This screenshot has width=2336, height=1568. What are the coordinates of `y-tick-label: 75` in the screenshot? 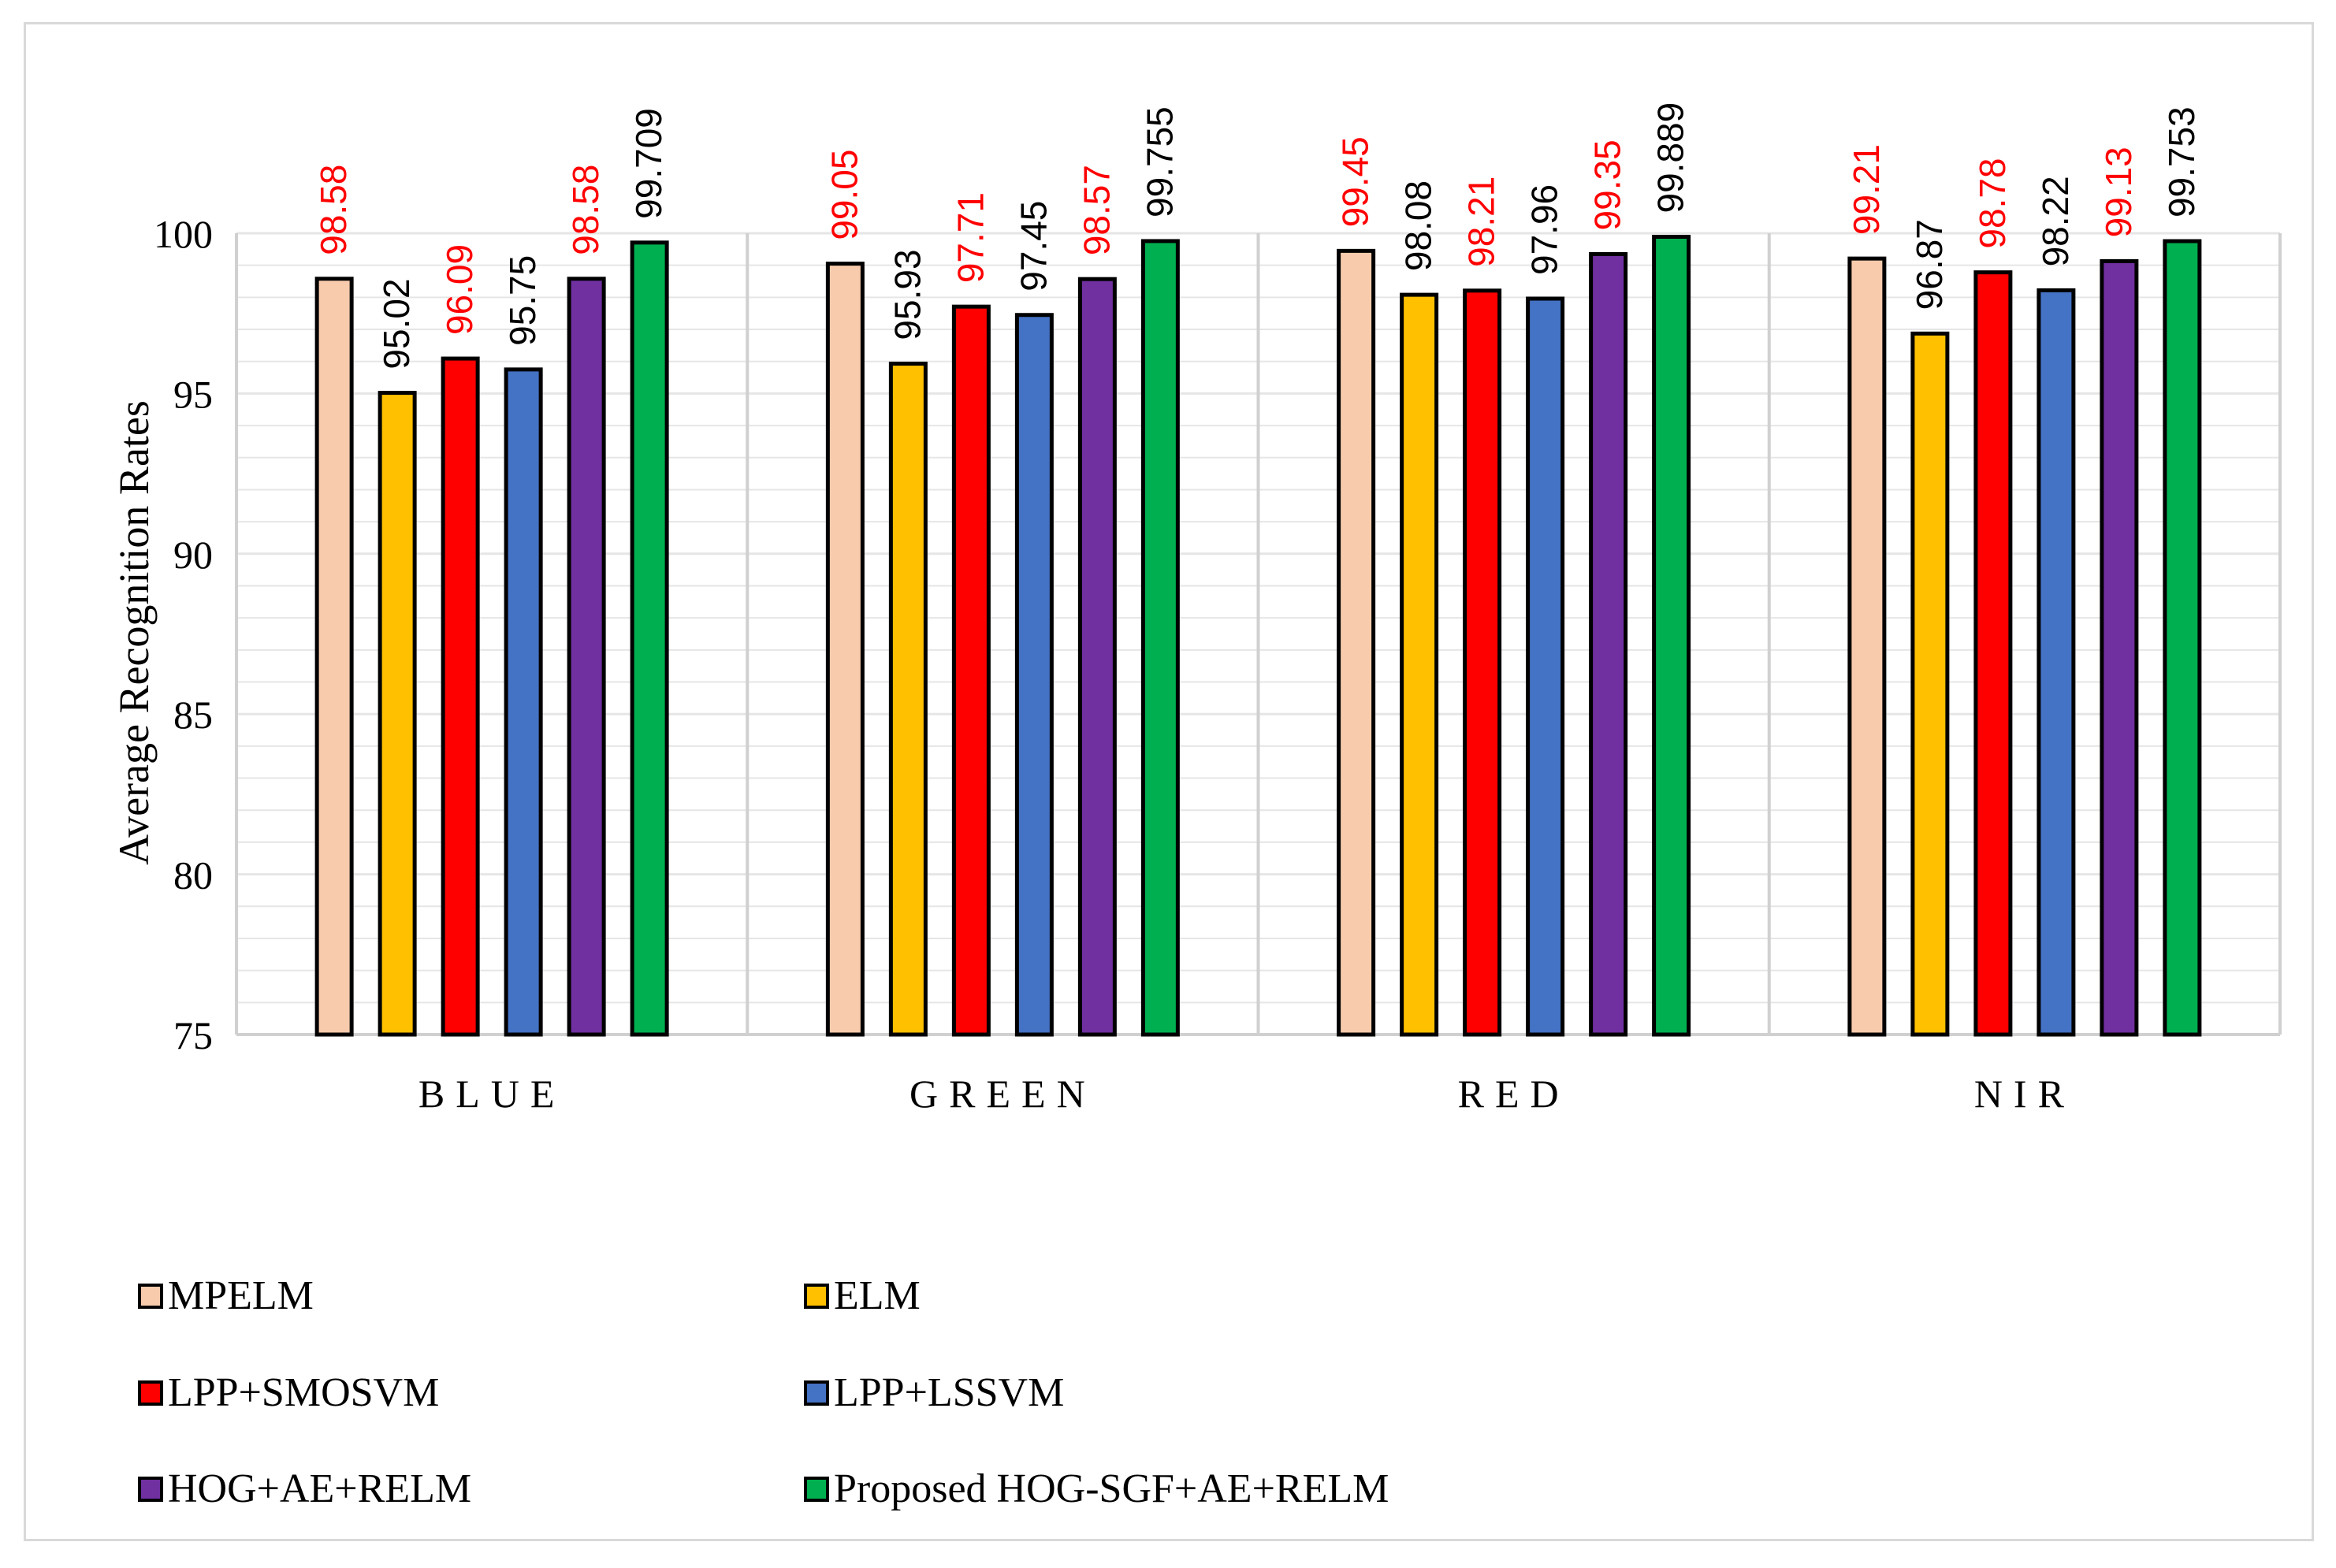 It's located at (193, 1035).